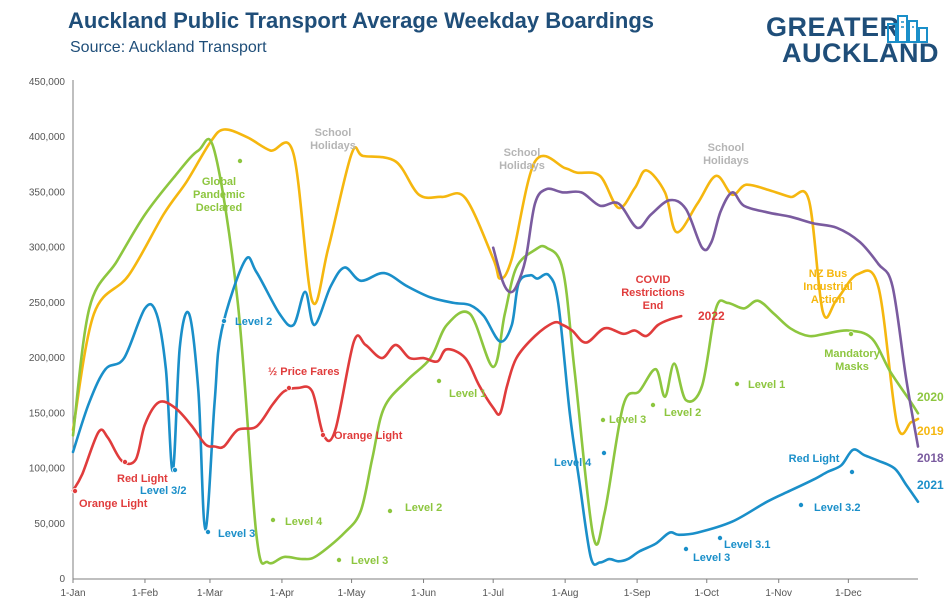 This screenshot has height=613, width=950. Describe the element at coordinates (828, 300) in the screenshot. I see `event-annotation-line: Action` at that location.